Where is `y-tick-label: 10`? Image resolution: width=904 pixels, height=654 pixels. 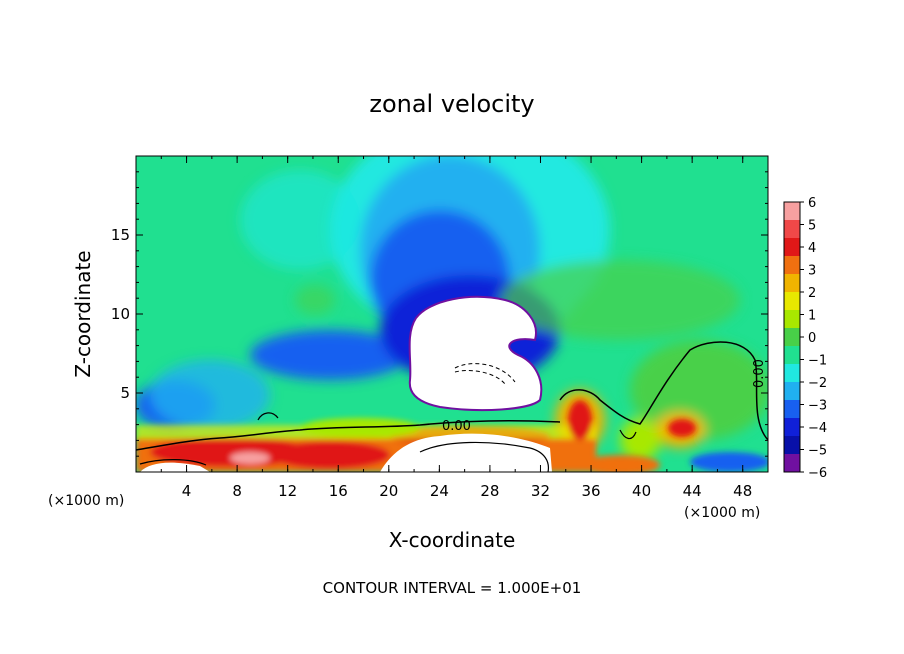 y-tick-label: 10 is located at coordinates (120, 314).